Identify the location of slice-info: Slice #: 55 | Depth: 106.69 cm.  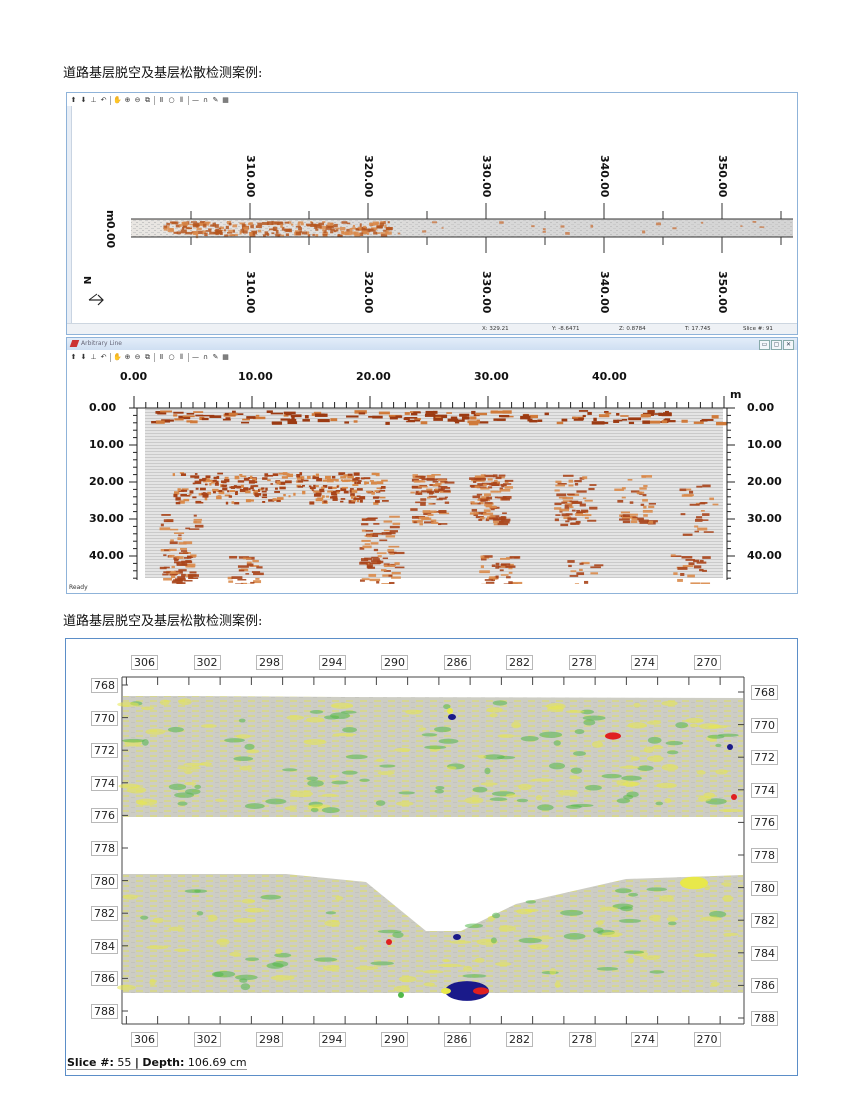
(157, 1063).